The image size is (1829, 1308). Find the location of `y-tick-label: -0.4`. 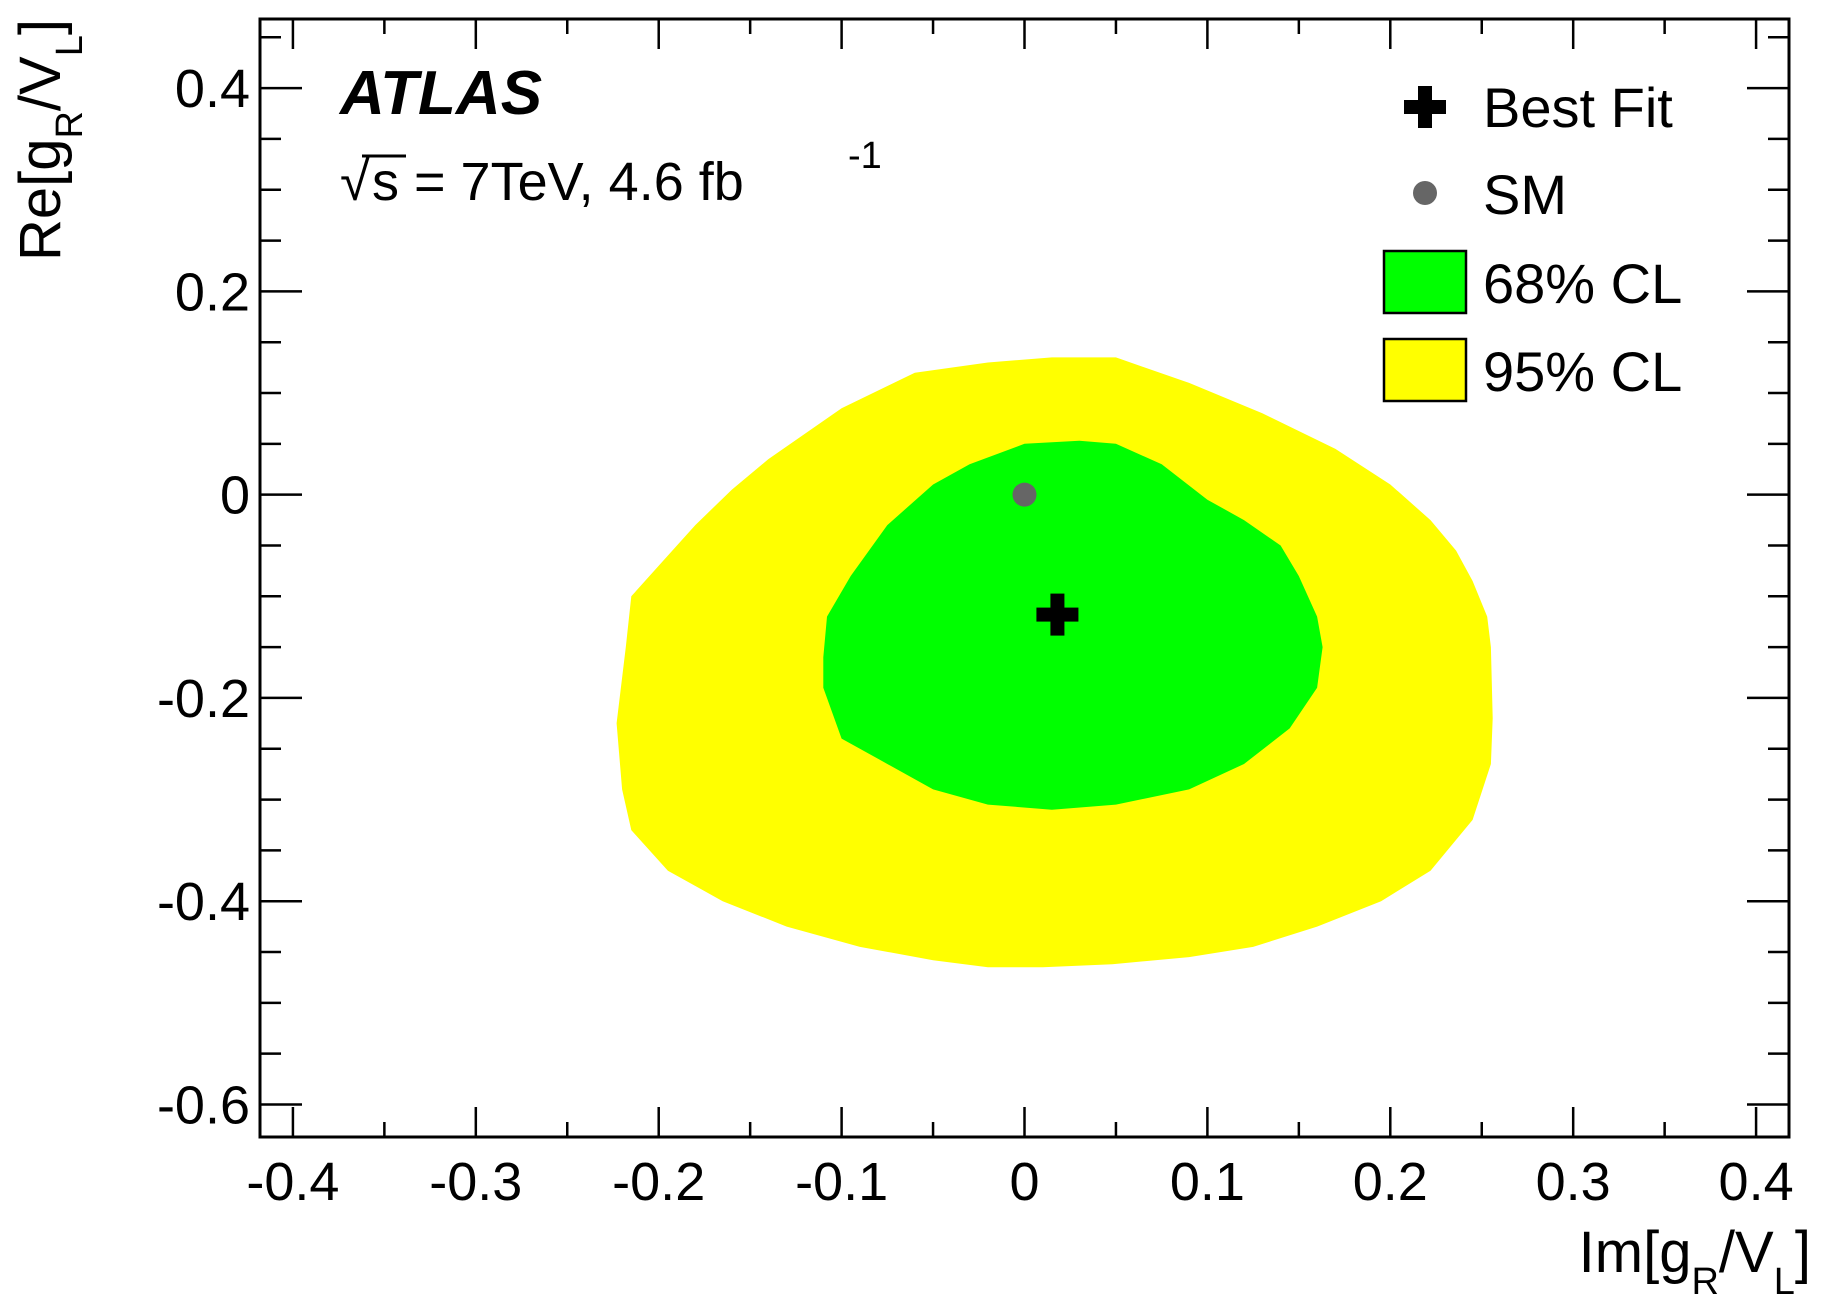

y-tick-label: -0.4 is located at coordinates (203, 902).